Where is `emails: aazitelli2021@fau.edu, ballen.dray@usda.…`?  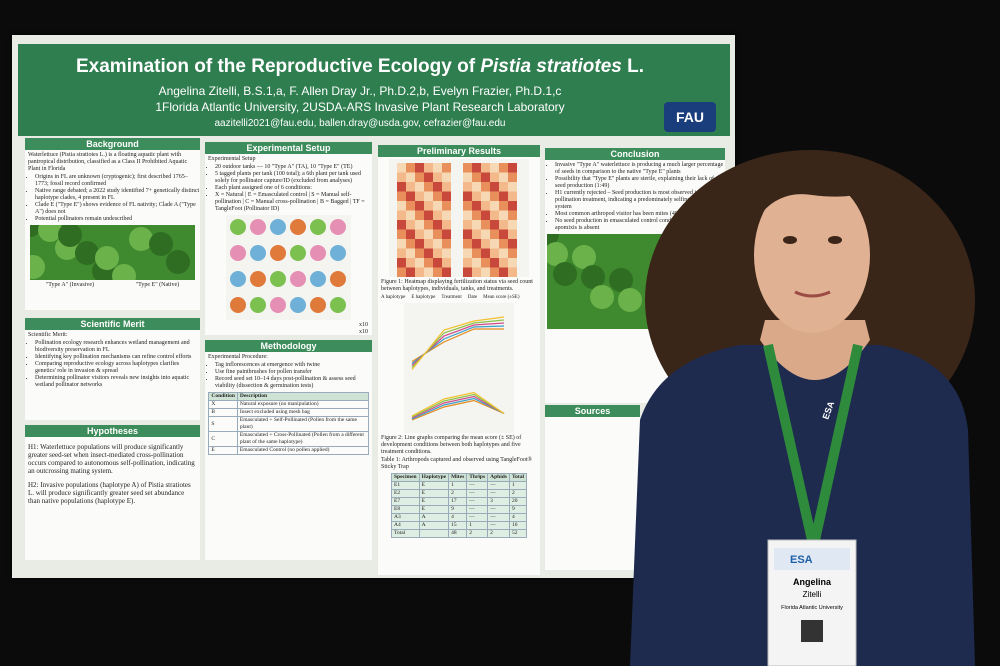 emails: aazitelli2021@fau.edu, ballen.dray@usda.… is located at coordinates (360, 123).